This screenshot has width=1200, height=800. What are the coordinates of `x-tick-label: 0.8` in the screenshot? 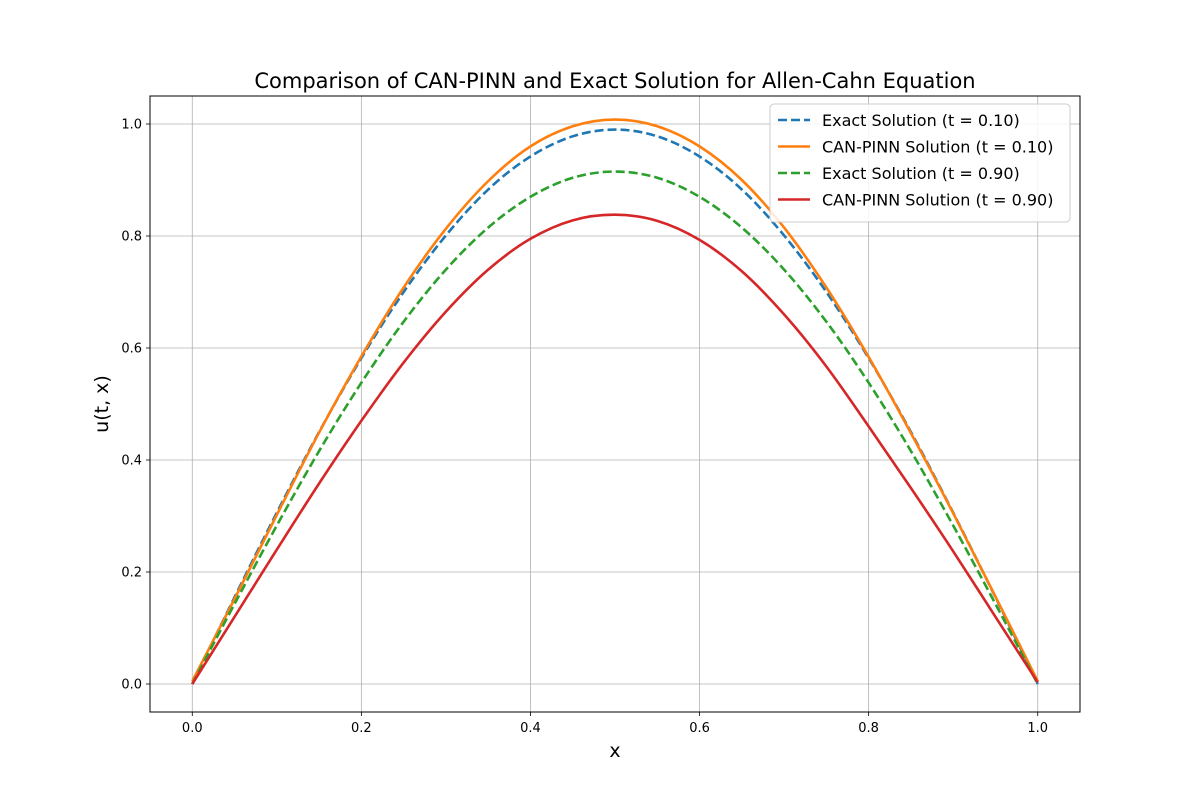 It's located at (868, 728).